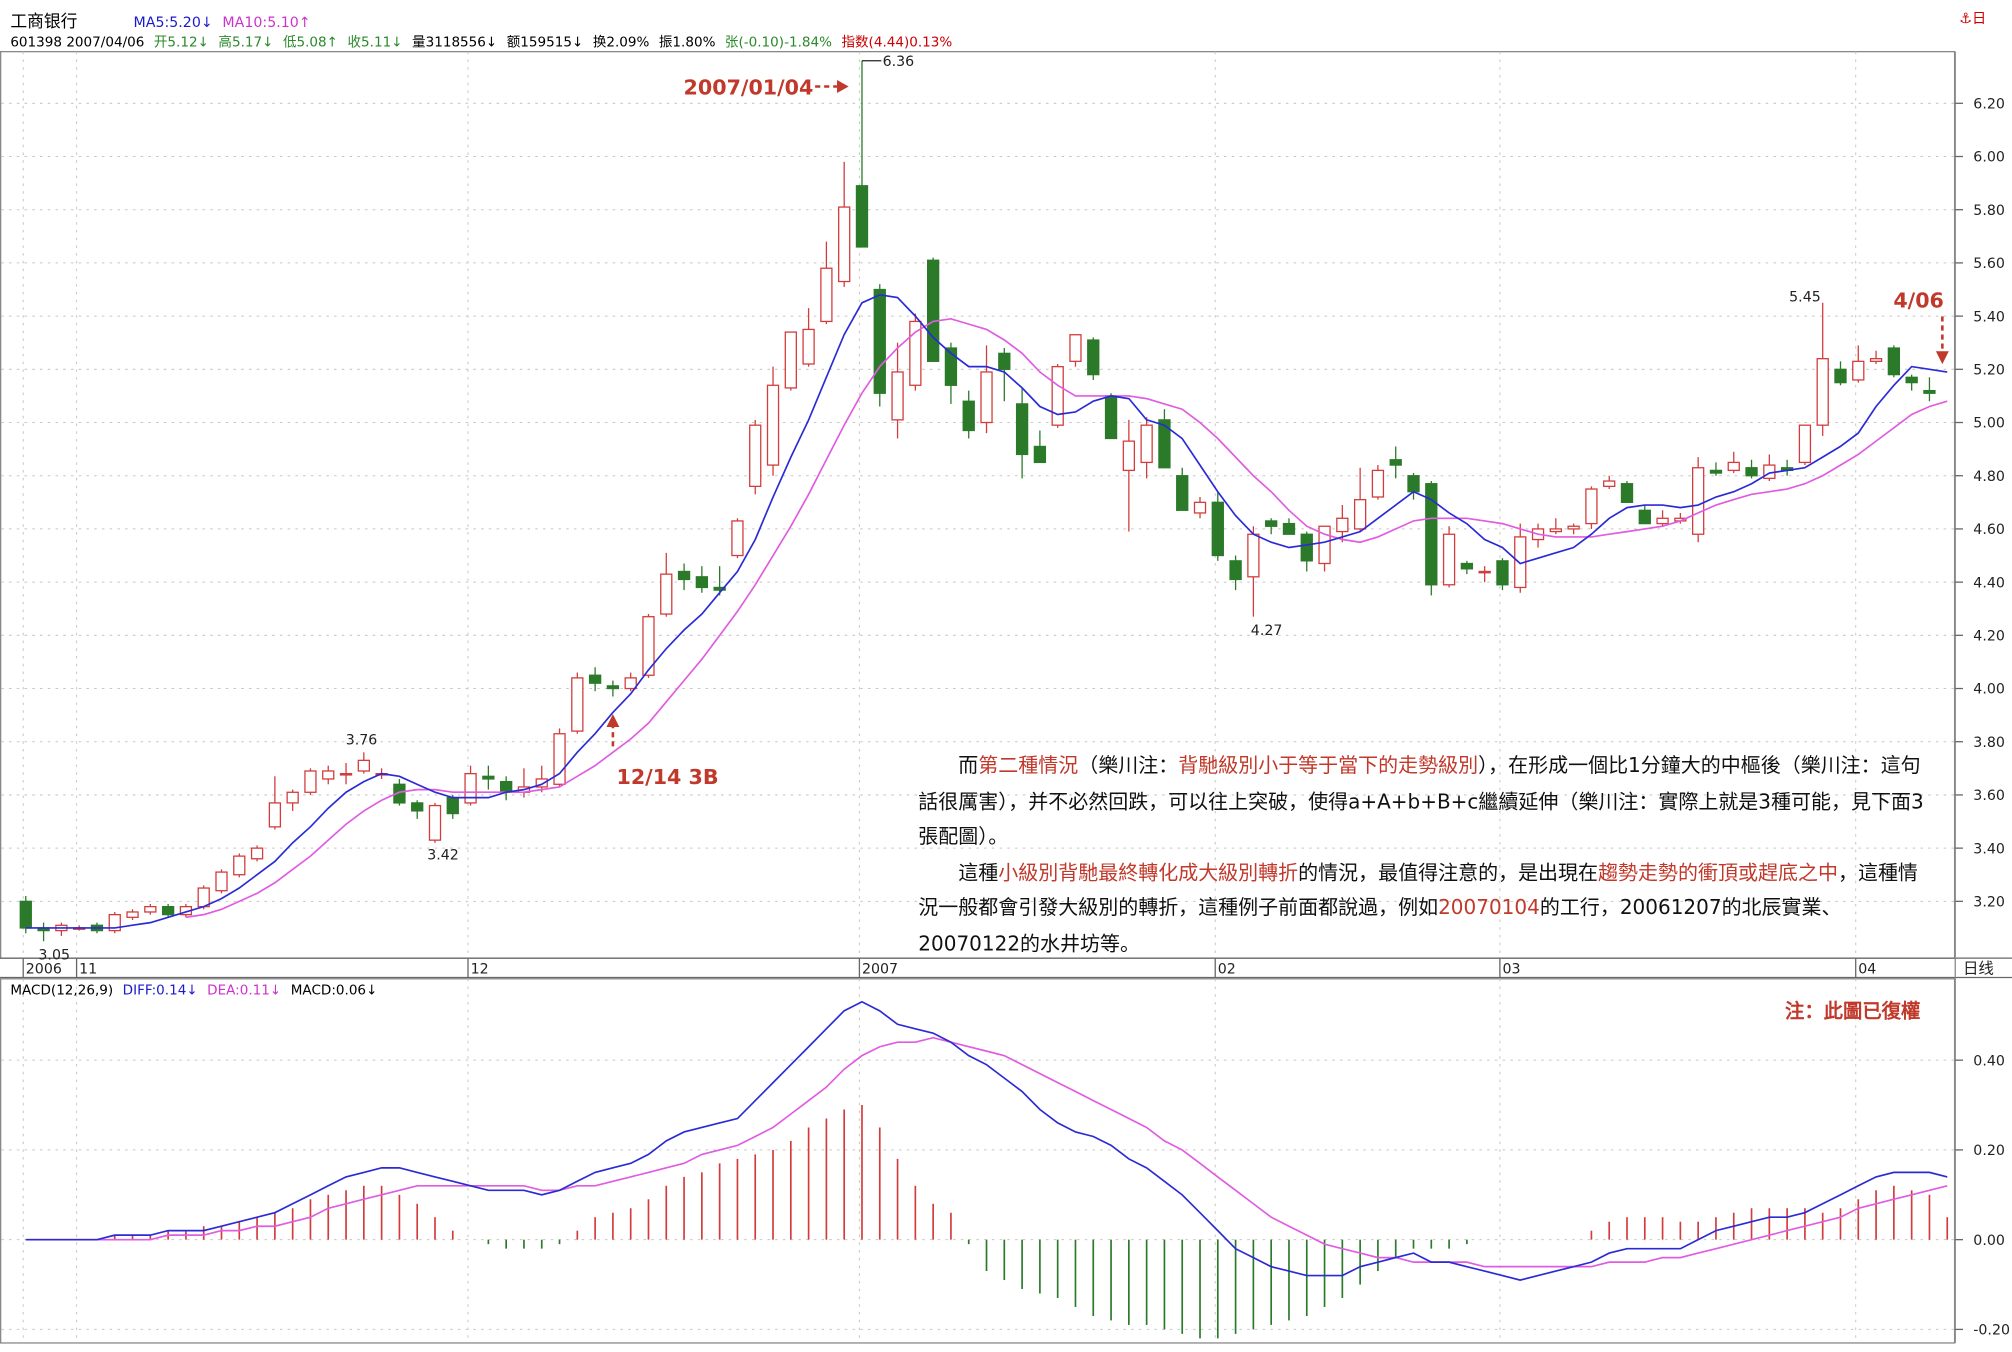 The height and width of the screenshot is (1352, 2012). What do you see at coordinates (154, 990) in the screenshot?
I see `diff-label: DIFF:0.14` at bounding box center [154, 990].